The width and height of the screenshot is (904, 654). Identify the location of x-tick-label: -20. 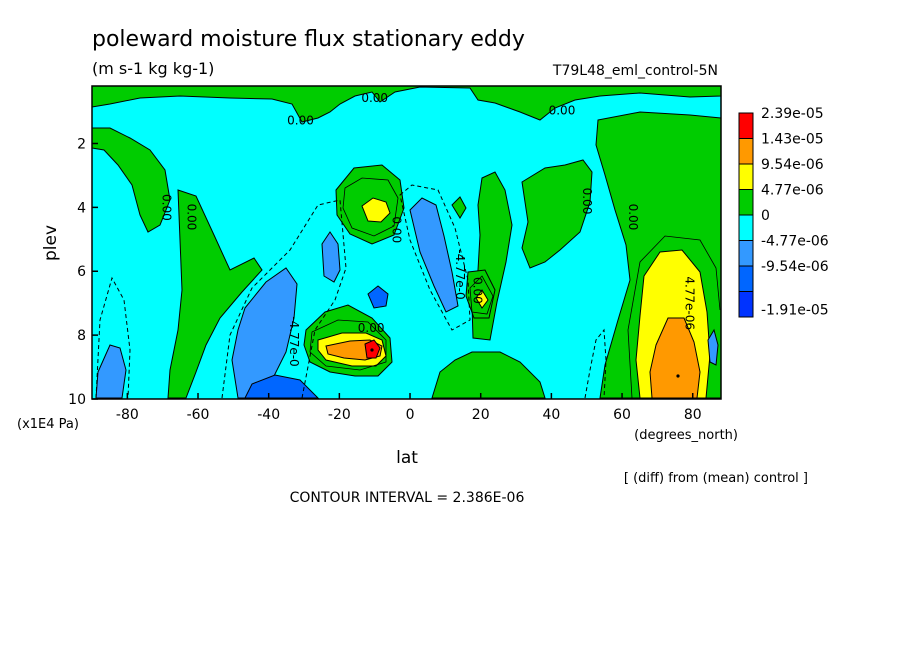
(339, 415).